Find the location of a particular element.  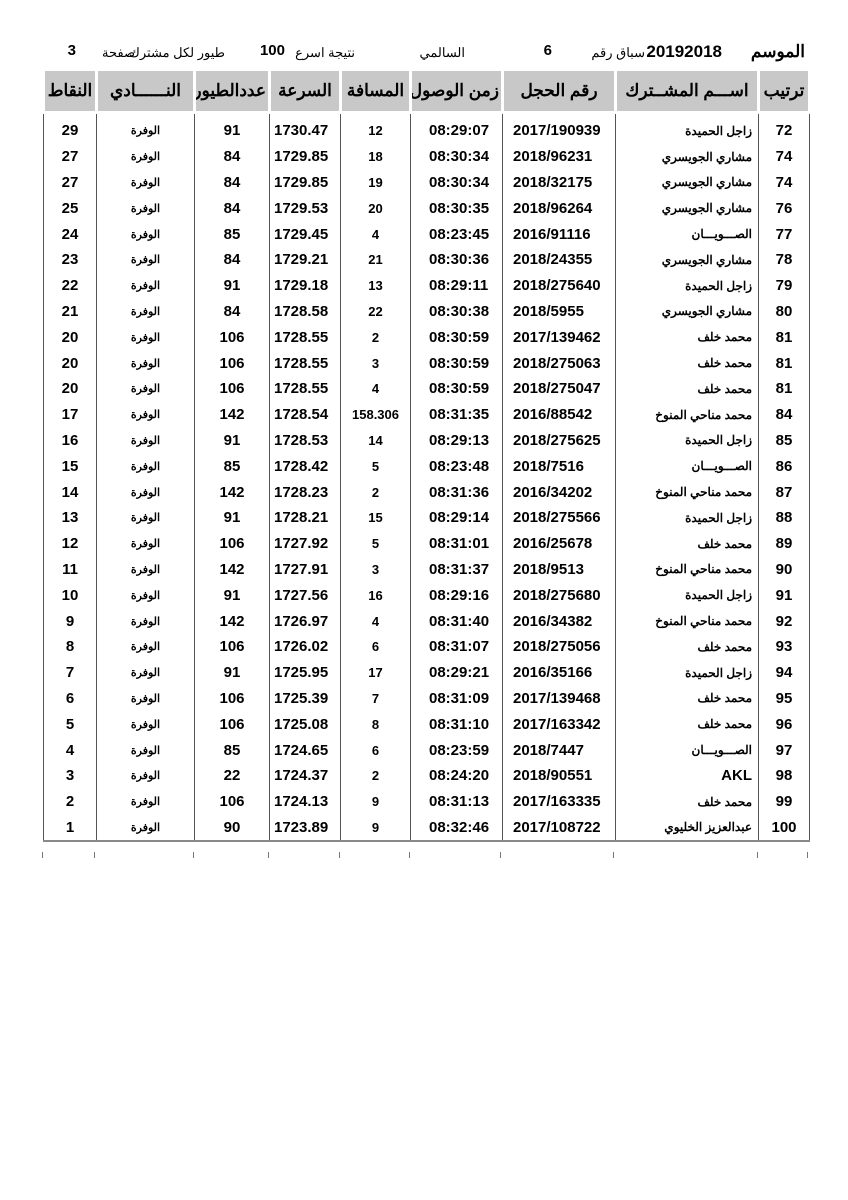

cell-time: 08:29:21 is located at coordinates (456, 672).